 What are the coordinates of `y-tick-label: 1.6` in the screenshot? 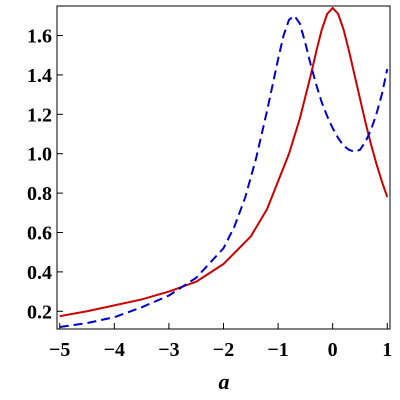 It's located at (39, 37).